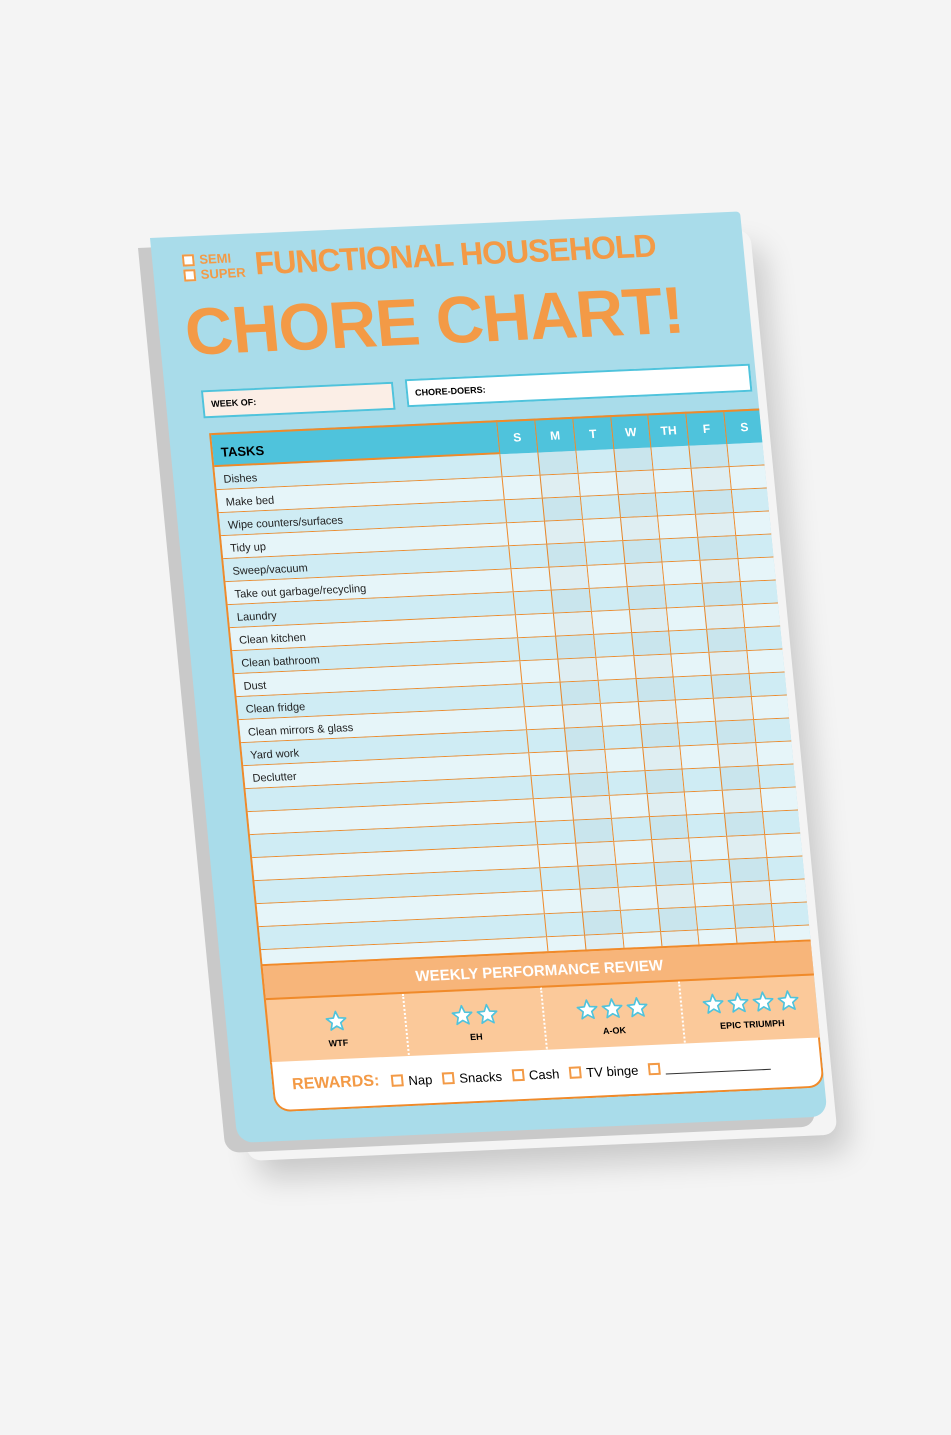 This screenshot has width=951, height=1435. What do you see at coordinates (411, 1080) in the screenshot?
I see `reward-option: Nap` at bounding box center [411, 1080].